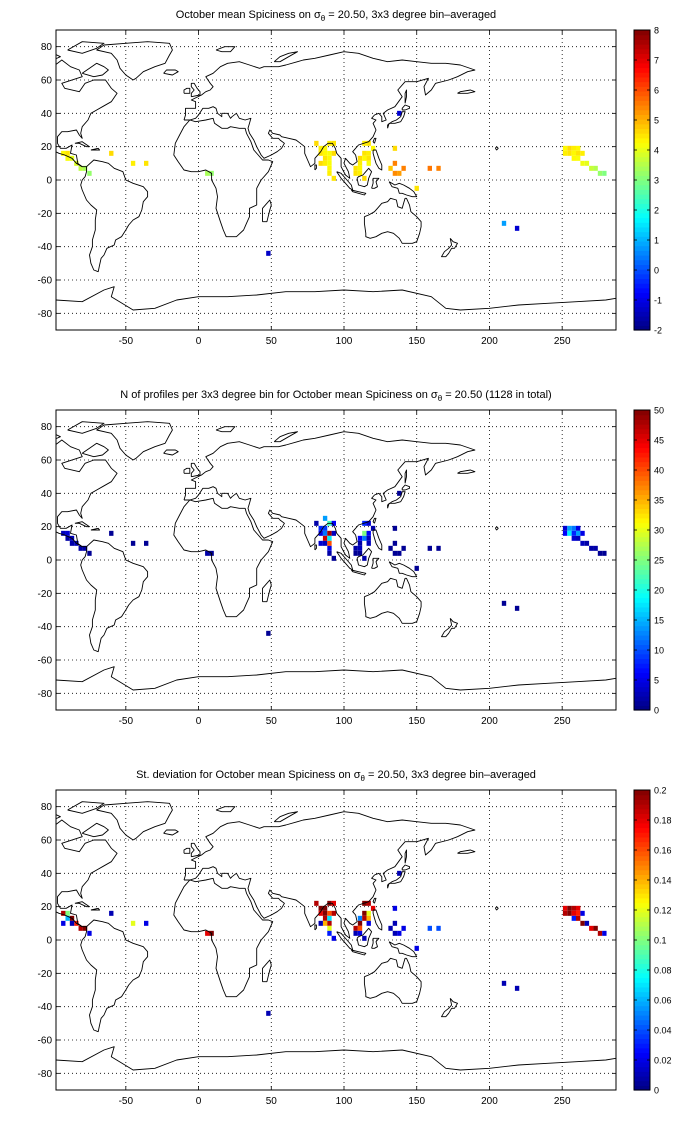  Describe the element at coordinates (659, 621) in the screenshot. I see `colorbar-tick-label: 15` at that location.